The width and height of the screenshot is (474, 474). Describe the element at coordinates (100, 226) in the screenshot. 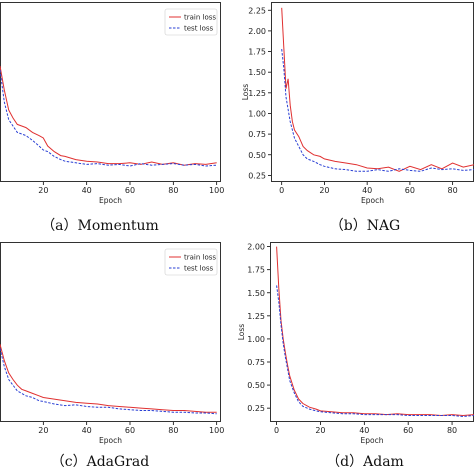

I see `caption-momentum: （a）Momentum` at that location.